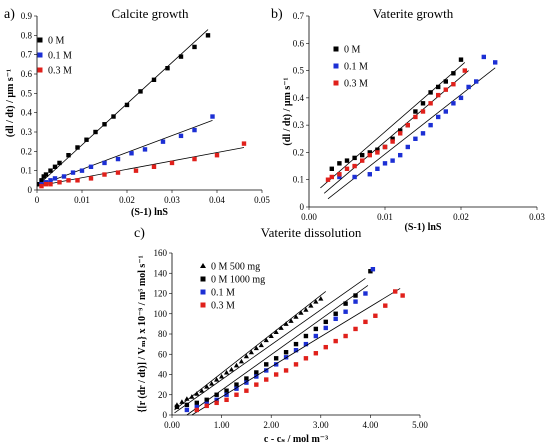 The height and width of the screenshot is (447, 550). What do you see at coordinates (9, 14) in the screenshot?
I see `panel-label: a)` at bounding box center [9, 14].